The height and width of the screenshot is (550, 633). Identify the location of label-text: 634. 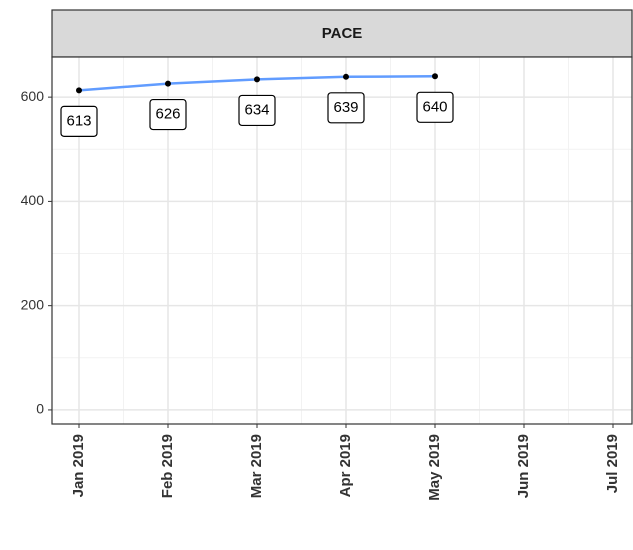
(256, 109).